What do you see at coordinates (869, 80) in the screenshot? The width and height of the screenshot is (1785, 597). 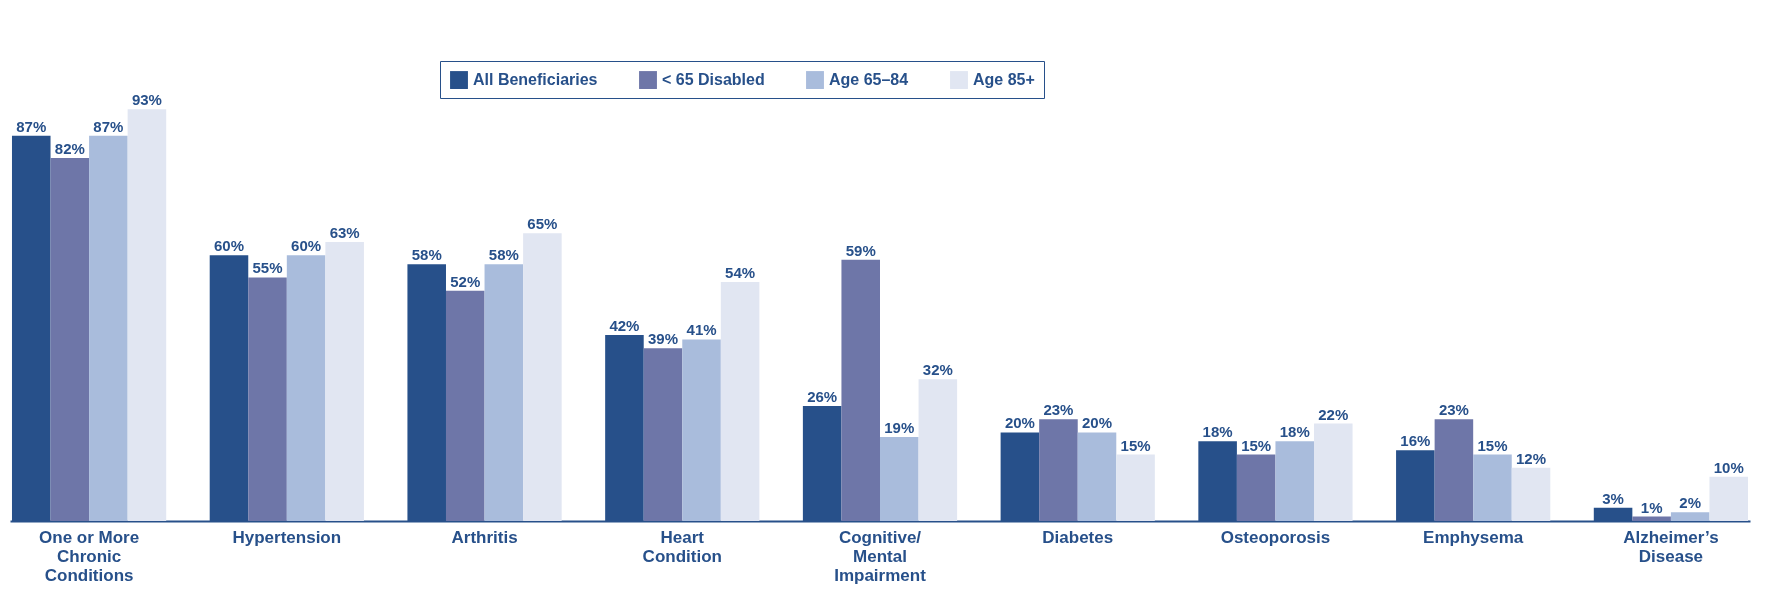 I see `legend-label: Age 65–84` at bounding box center [869, 80].